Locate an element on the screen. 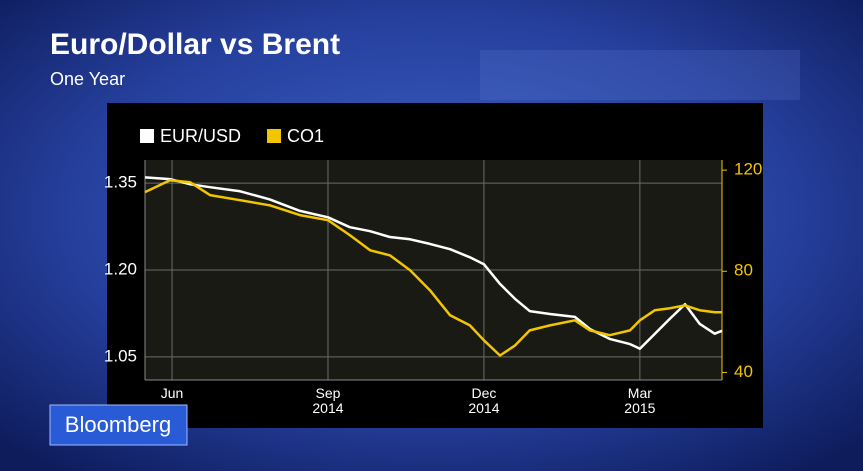  y-tick-label: 1.35 is located at coordinates (120, 182).